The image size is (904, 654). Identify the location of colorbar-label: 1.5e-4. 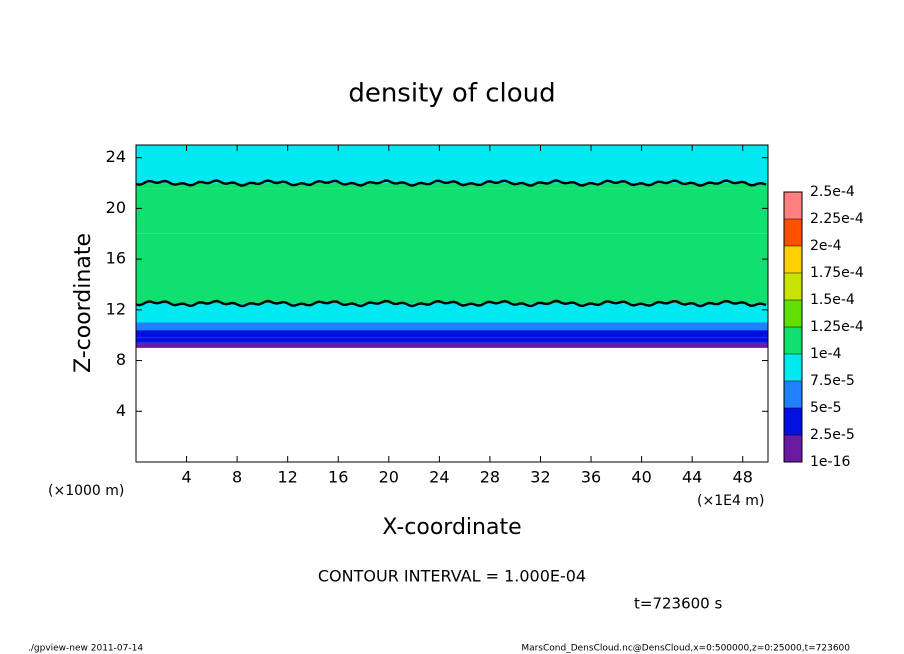
(832, 300).